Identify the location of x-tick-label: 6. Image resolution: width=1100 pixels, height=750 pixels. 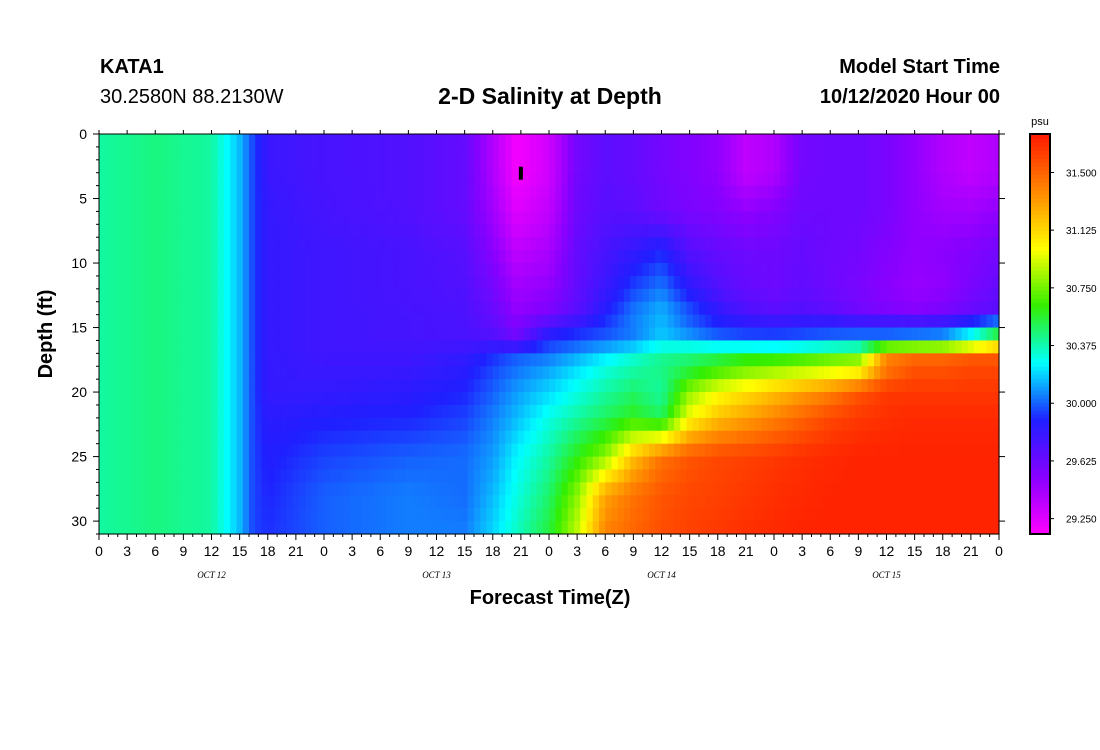
(605, 551).